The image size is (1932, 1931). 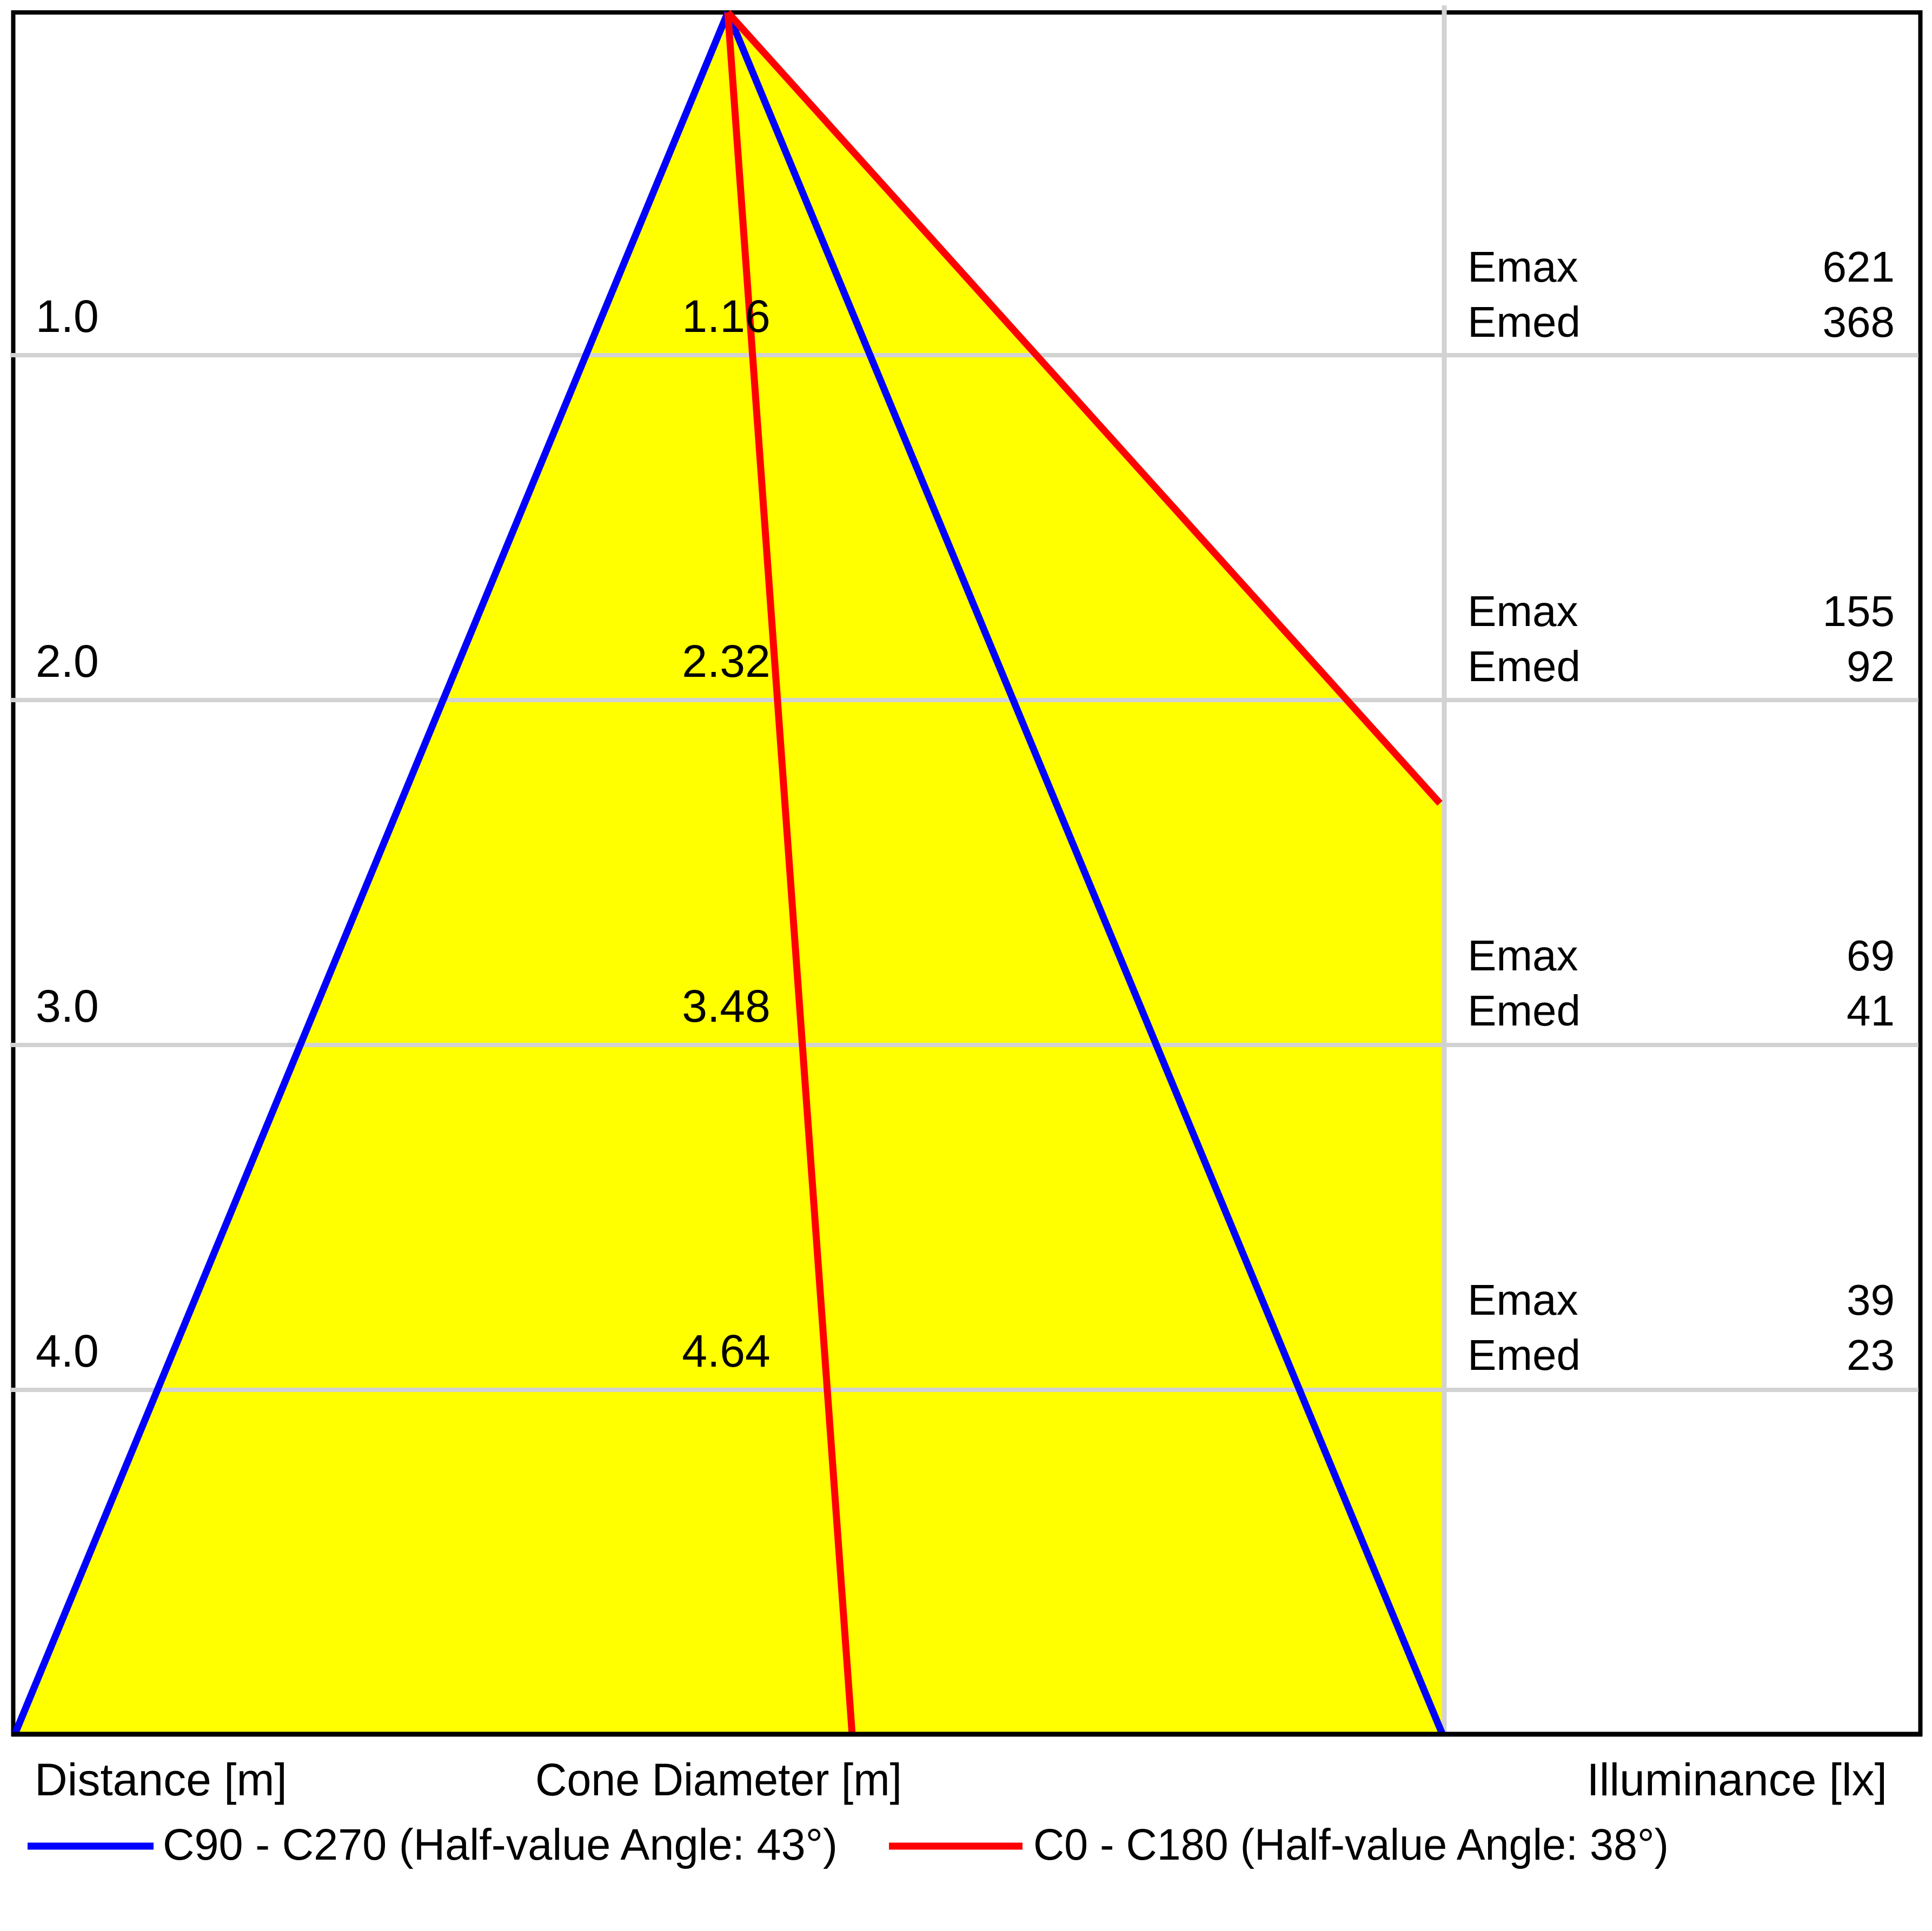 What do you see at coordinates (1871, 666) in the screenshot?
I see `svg-text: 92` at bounding box center [1871, 666].